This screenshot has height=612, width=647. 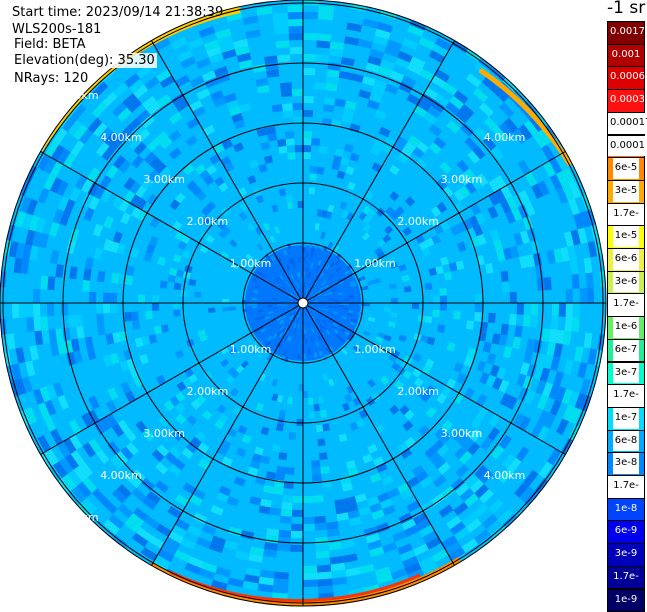 I want to click on colorbar-level-label: 3e-7, so click(x=626, y=373).